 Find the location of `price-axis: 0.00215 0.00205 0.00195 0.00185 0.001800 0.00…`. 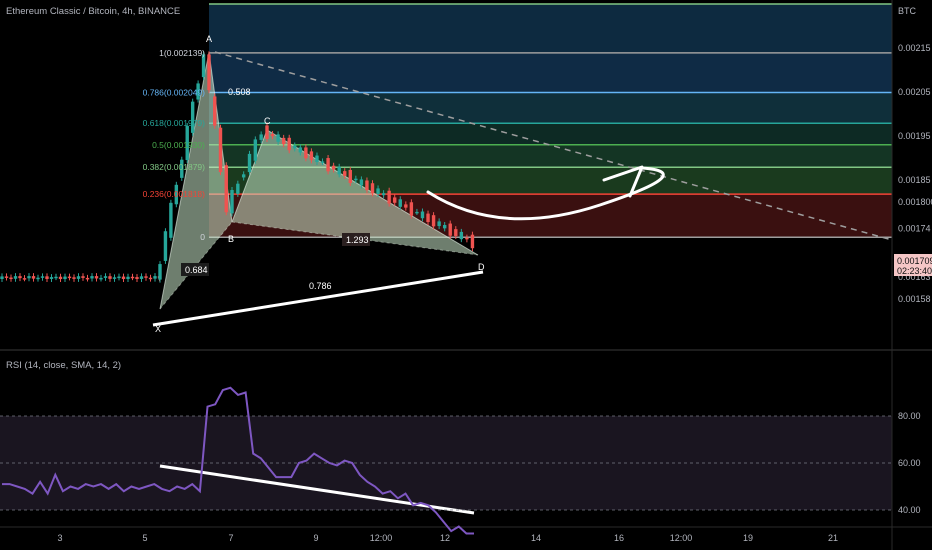

price-axis: 0.00215 0.00205 0.00195 0.00185 0.001800 0.00… is located at coordinates (915, 173).